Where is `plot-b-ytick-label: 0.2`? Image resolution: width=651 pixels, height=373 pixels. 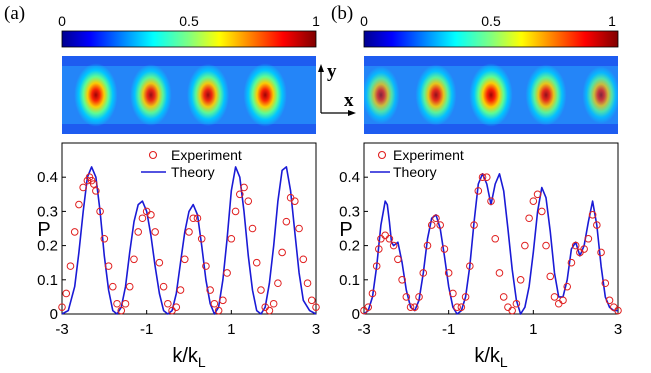 plot-b-ytick-label: 0.2 is located at coordinates (349, 246).